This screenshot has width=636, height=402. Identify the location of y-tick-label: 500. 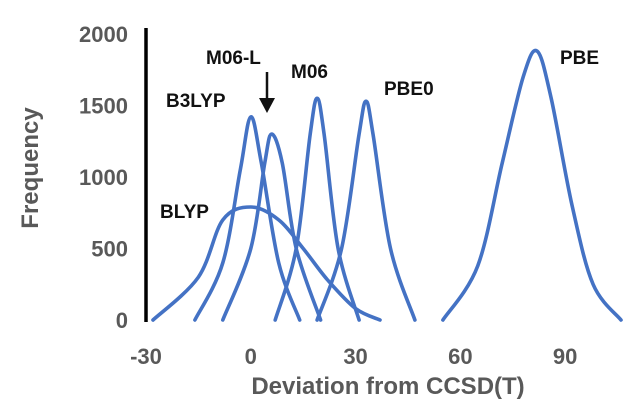
(109, 249).